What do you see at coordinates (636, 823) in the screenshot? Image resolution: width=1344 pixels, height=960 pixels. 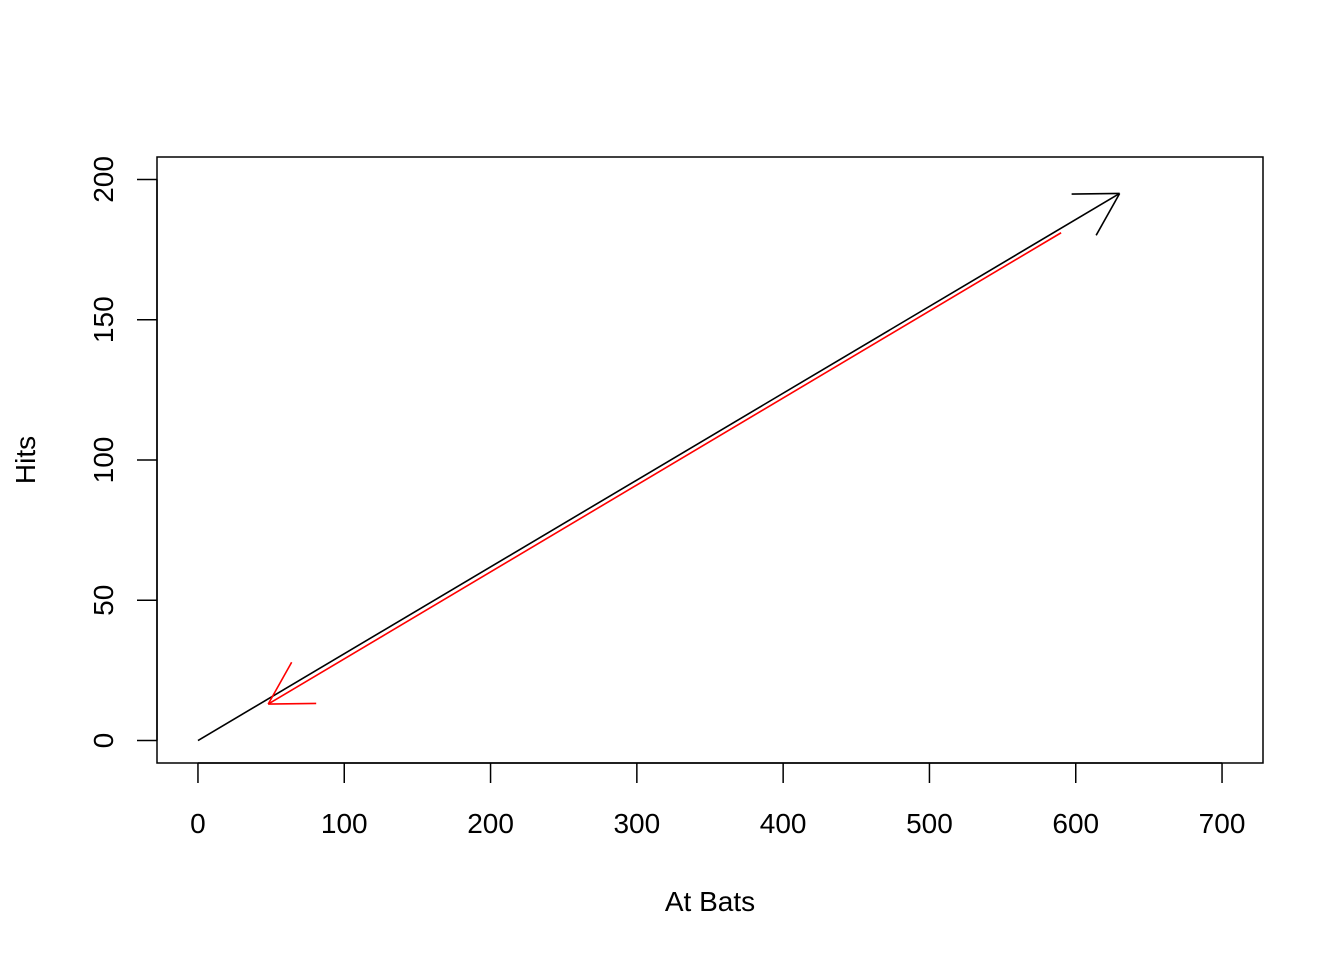 I see `x-tick-label: 300` at bounding box center [636, 823].